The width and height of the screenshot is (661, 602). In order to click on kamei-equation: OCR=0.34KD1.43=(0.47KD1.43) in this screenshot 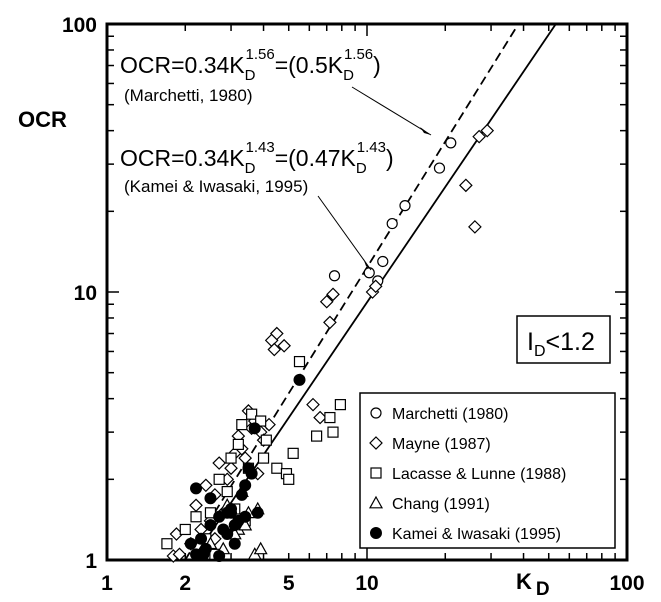, I will do `click(257, 158)`.